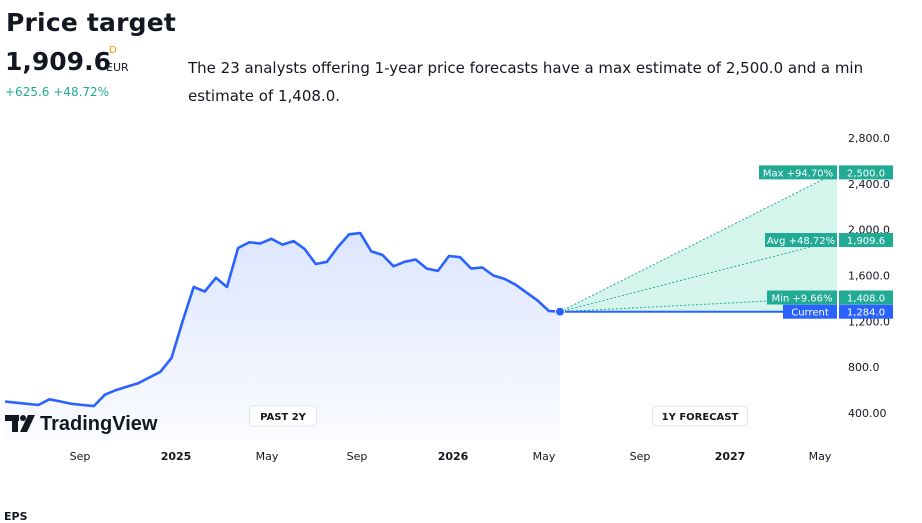 This screenshot has height=523, width=922. Describe the element at coordinates (113, 50) in the screenshot. I see `currency-flag: D` at that location.